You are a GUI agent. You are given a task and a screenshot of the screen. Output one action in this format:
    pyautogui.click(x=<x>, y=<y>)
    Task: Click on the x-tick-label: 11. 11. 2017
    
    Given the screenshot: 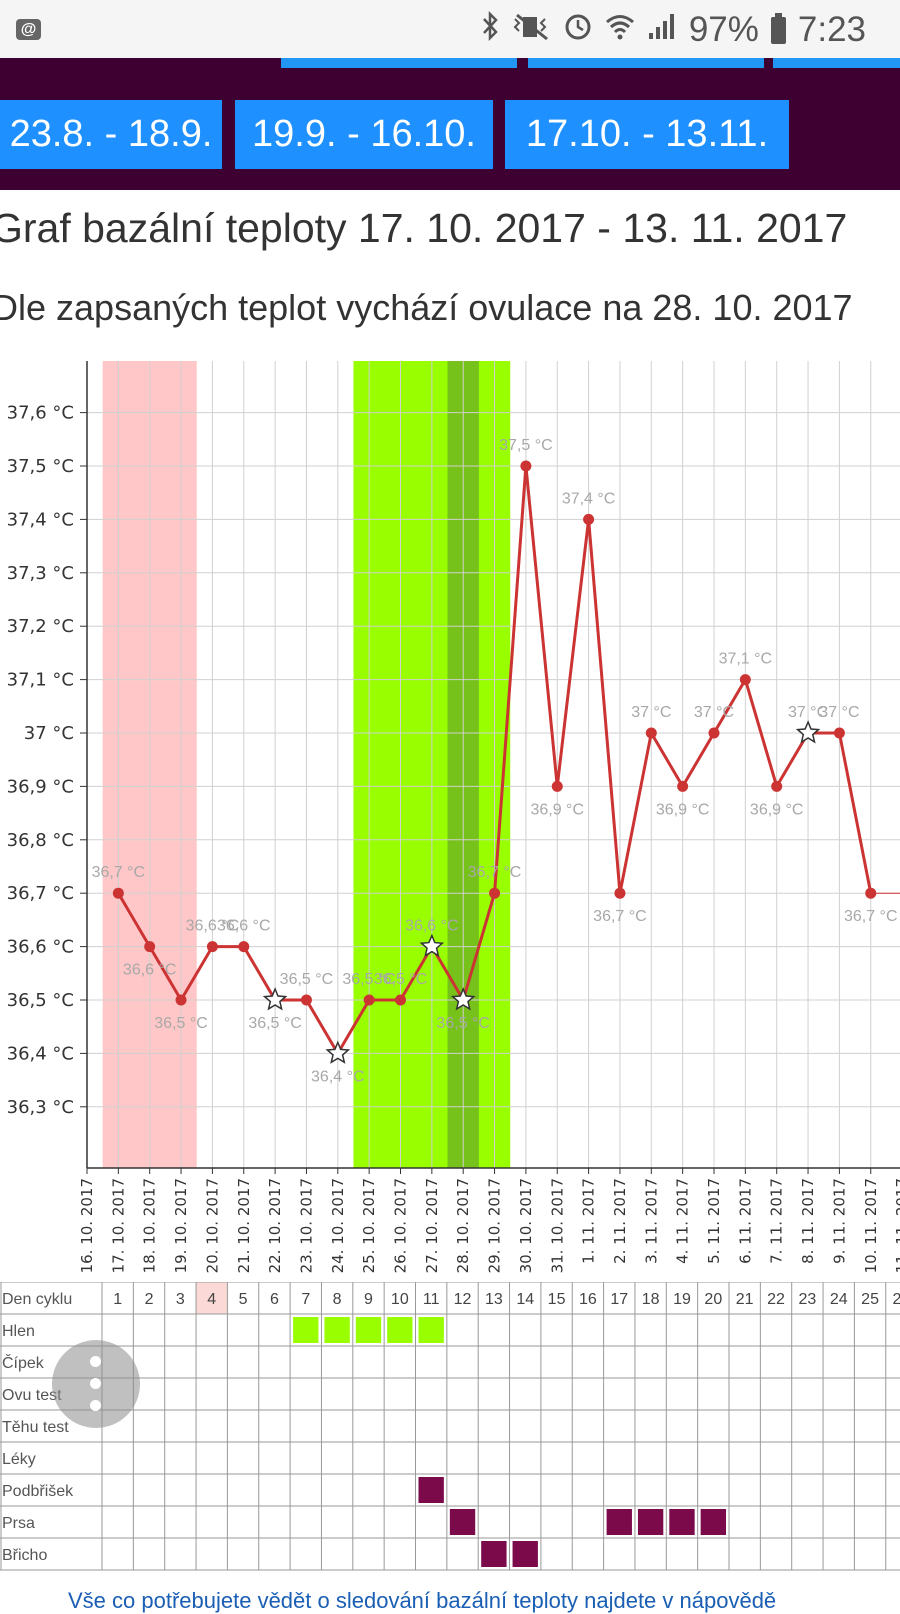 What is the action you would take?
    pyautogui.click(x=896, y=1225)
    